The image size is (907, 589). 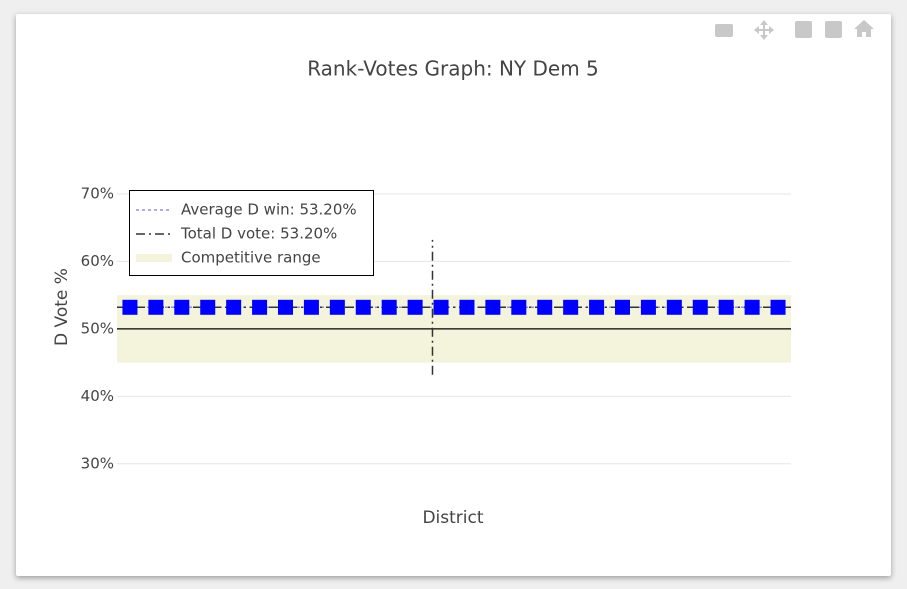 What do you see at coordinates (724, 30) in the screenshot?
I see `camera-icon` at bounding box center [724, 30].